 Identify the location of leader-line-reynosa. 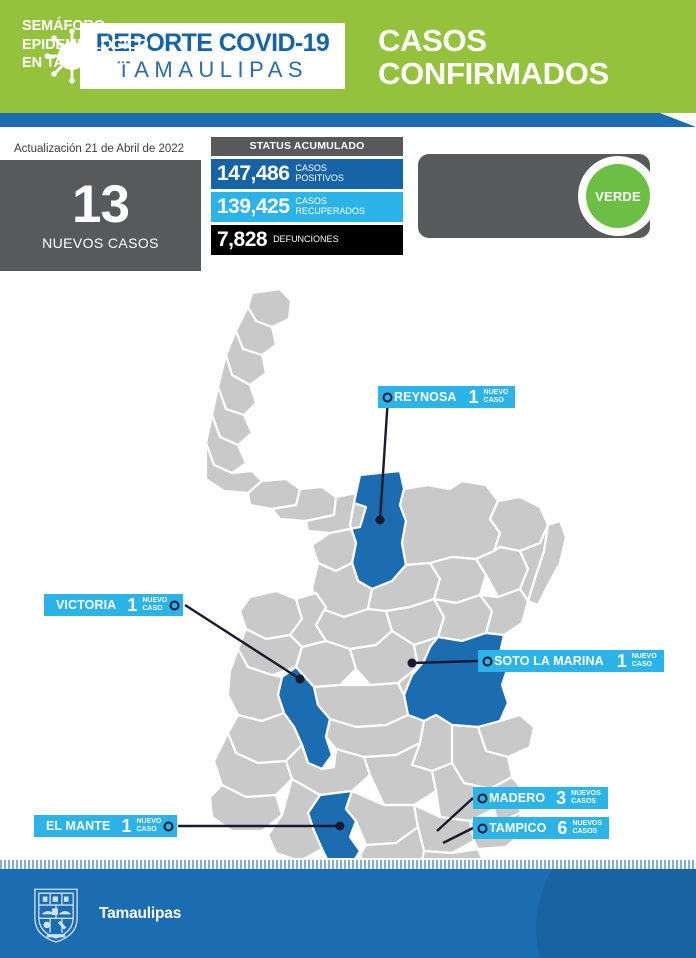
(384, 458).